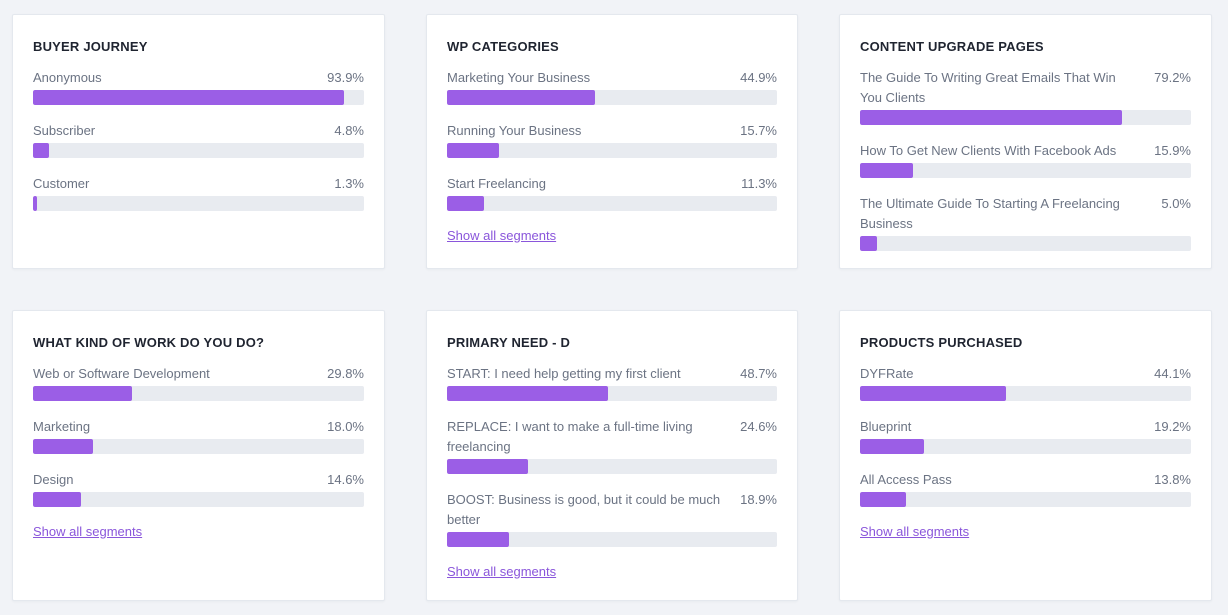 The width and height of the screenshot is (1228, 615). I want to click on segment-value: 18.0%, so click(345, 426).